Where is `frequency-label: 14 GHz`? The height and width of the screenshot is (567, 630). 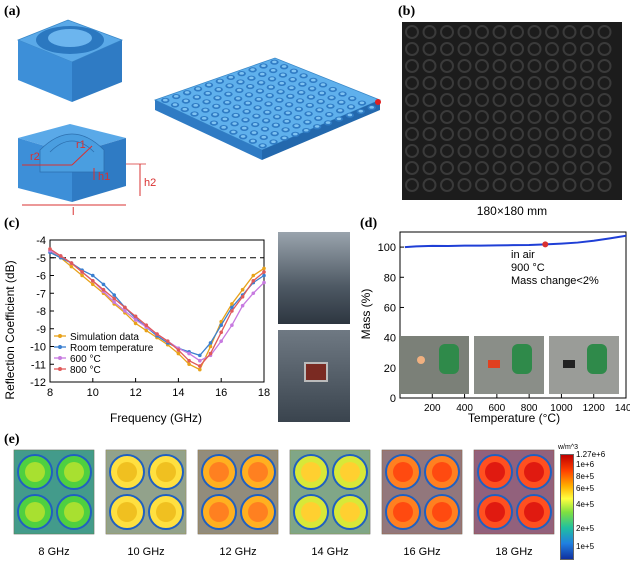 frequency-label: 14 GHz is located at coordinates (330, 552).